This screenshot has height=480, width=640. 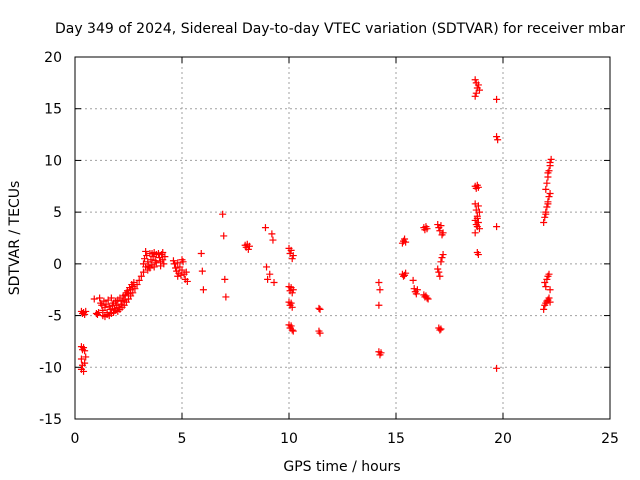 I want to click on y-tick-label: 0, so click(x=57, y=265).